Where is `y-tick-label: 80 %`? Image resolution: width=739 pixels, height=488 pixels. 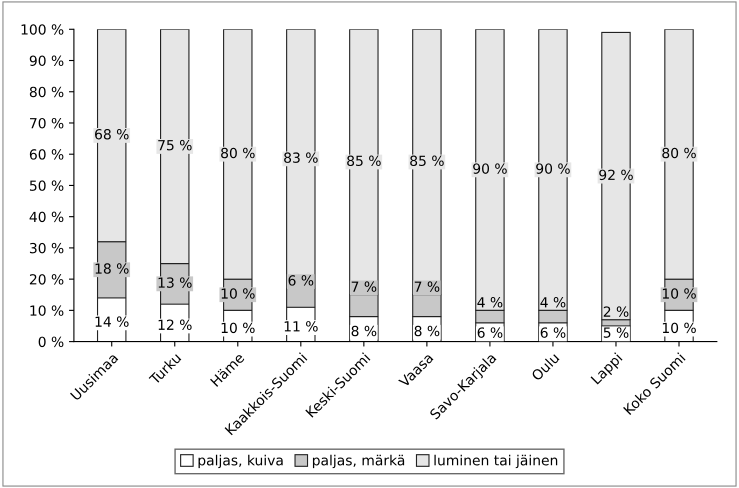
y-tick-label: 80 % is located at coordinates (47, 92).